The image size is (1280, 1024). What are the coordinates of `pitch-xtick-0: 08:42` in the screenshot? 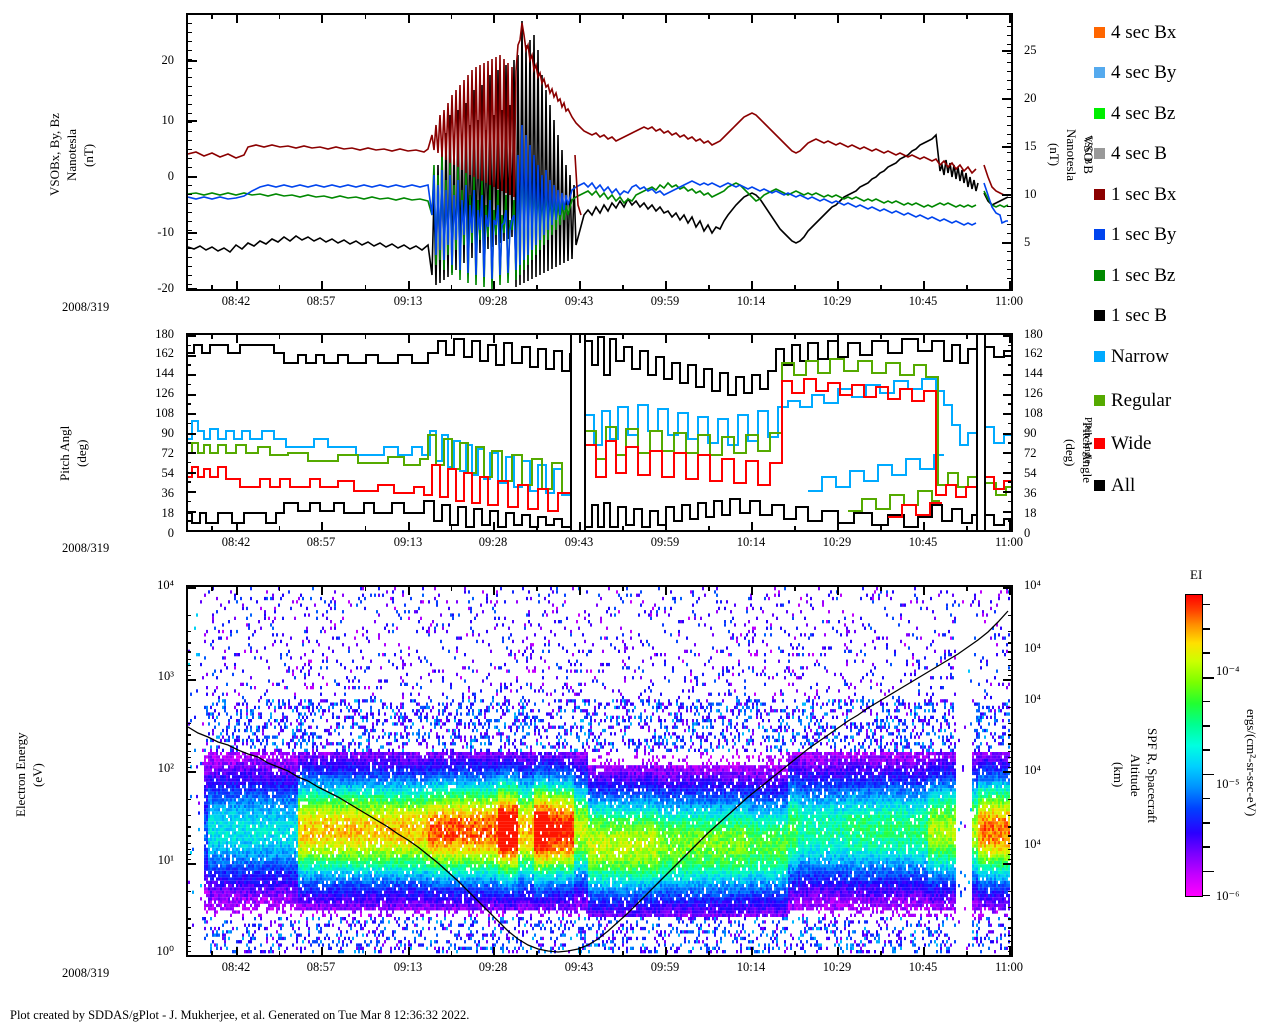 It's located at (236, 542).